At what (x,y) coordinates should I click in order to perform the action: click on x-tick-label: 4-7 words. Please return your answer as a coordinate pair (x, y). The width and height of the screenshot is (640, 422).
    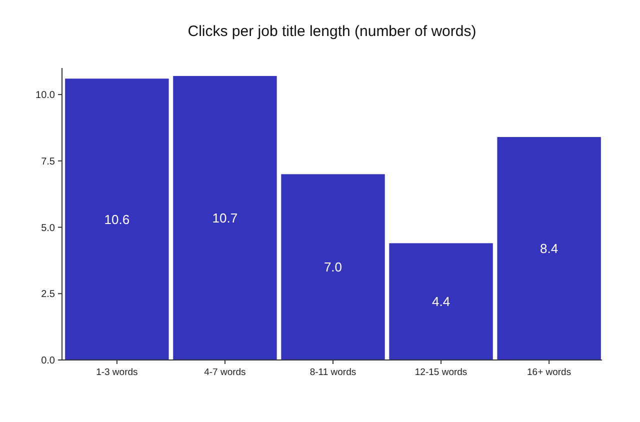
    Looking at the image, I should click on (225, 372).